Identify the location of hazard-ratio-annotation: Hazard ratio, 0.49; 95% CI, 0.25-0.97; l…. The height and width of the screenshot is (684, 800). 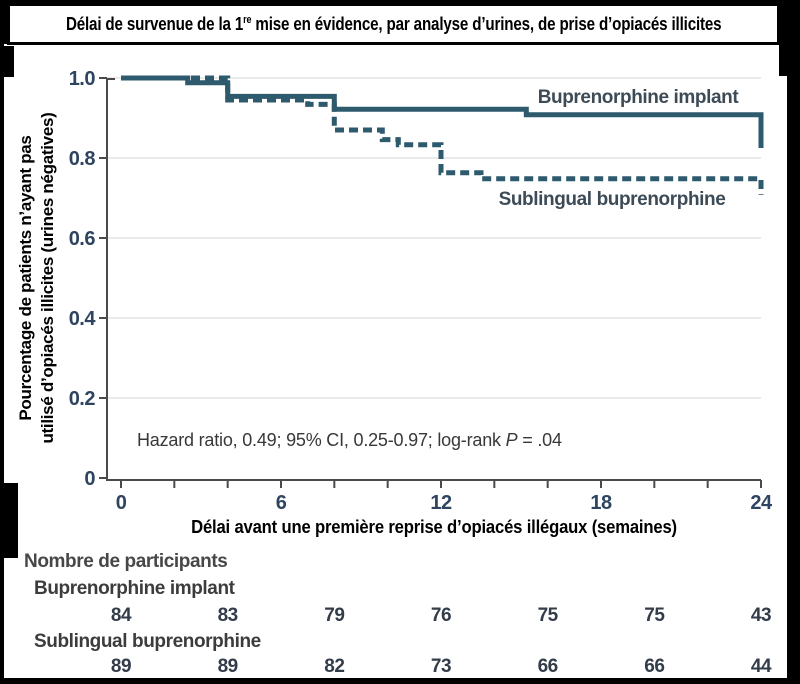
(349, 440).